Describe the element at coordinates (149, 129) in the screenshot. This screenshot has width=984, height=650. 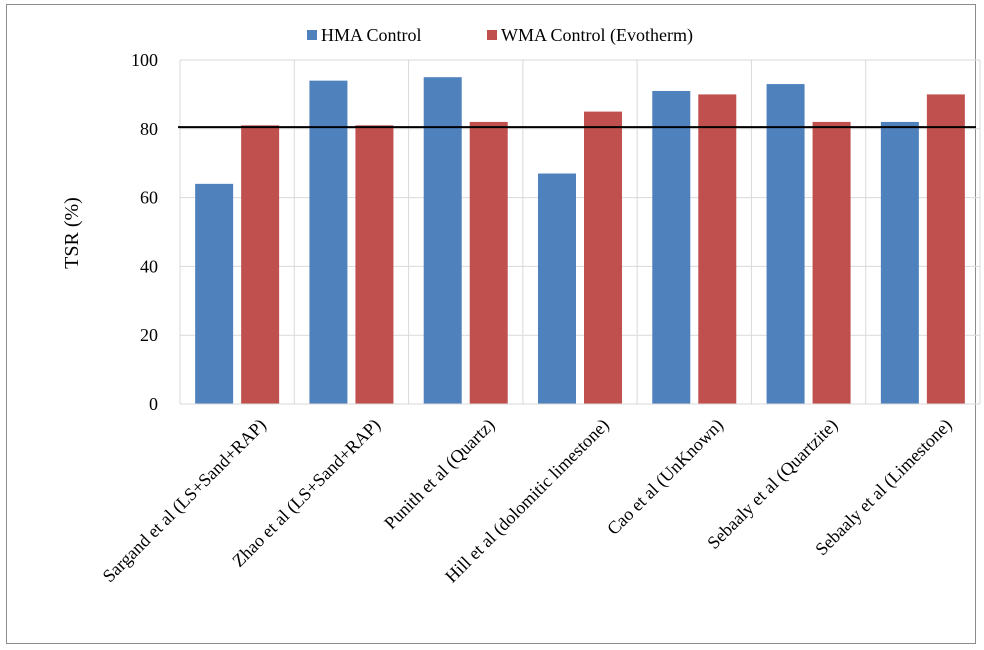
I see `y-tick-label: 80` at that location.